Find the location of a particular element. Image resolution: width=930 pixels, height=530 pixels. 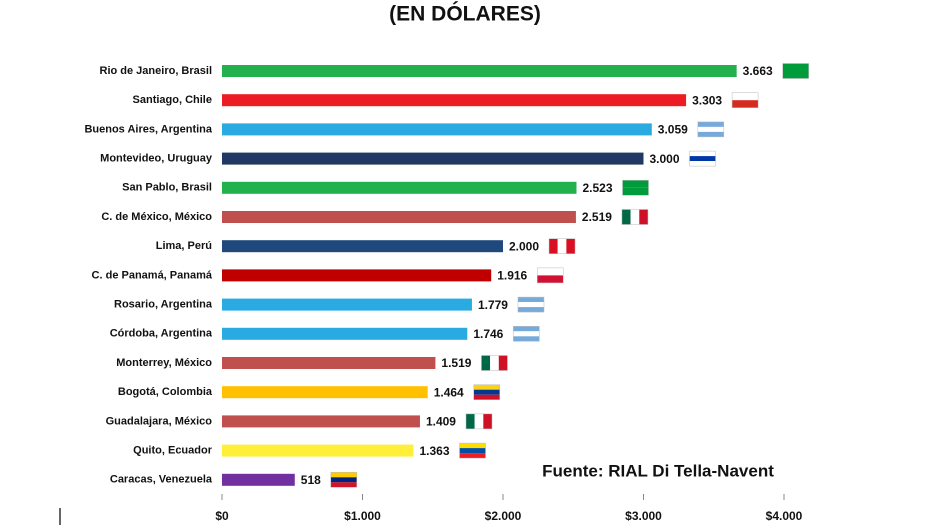

chart-title: (EN DÓLARES) is located at coordinates (465, 14).